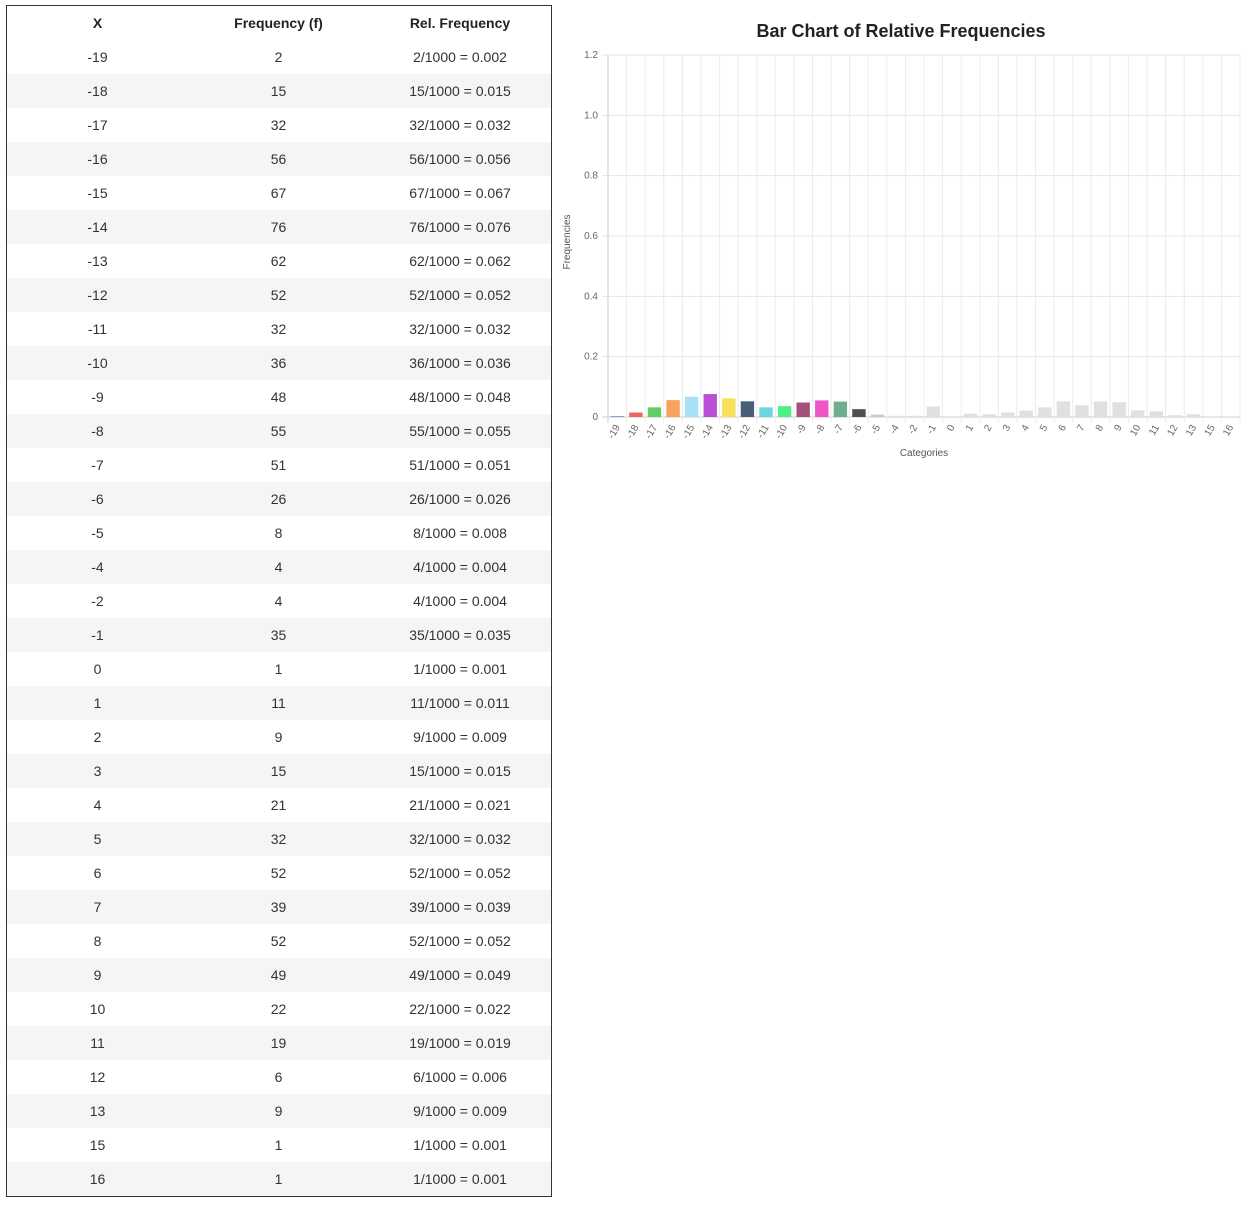  I want to click on x-tick-label: 8, so click(1100, 428).